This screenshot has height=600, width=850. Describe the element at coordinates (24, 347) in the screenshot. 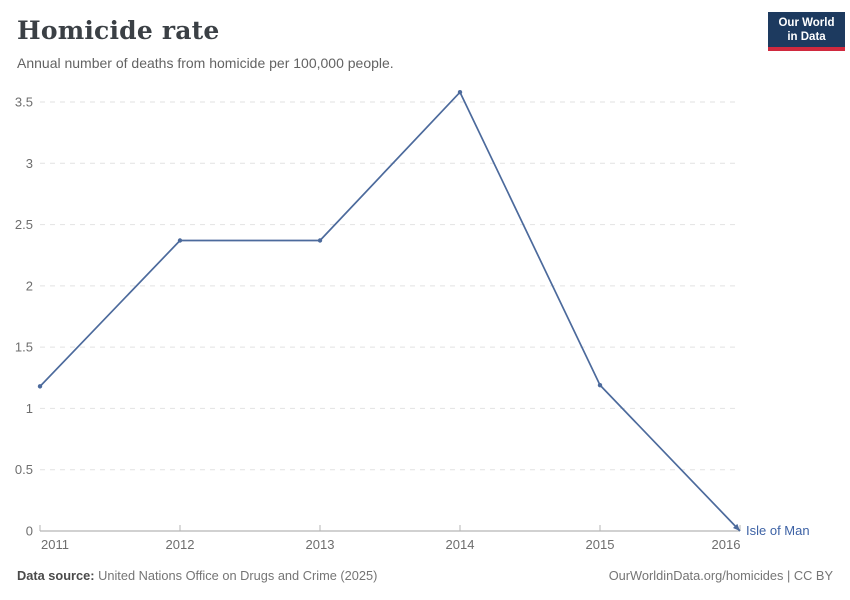

I see `y-tick-label-1.5: 1.5` at that location.